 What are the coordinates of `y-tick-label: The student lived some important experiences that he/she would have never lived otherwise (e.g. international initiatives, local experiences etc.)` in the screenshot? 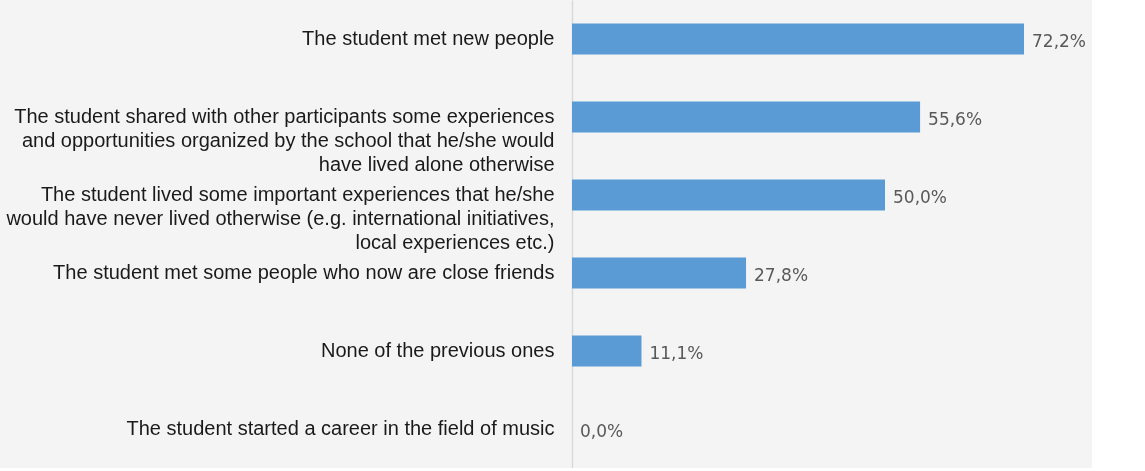 It's located at (280, 218).